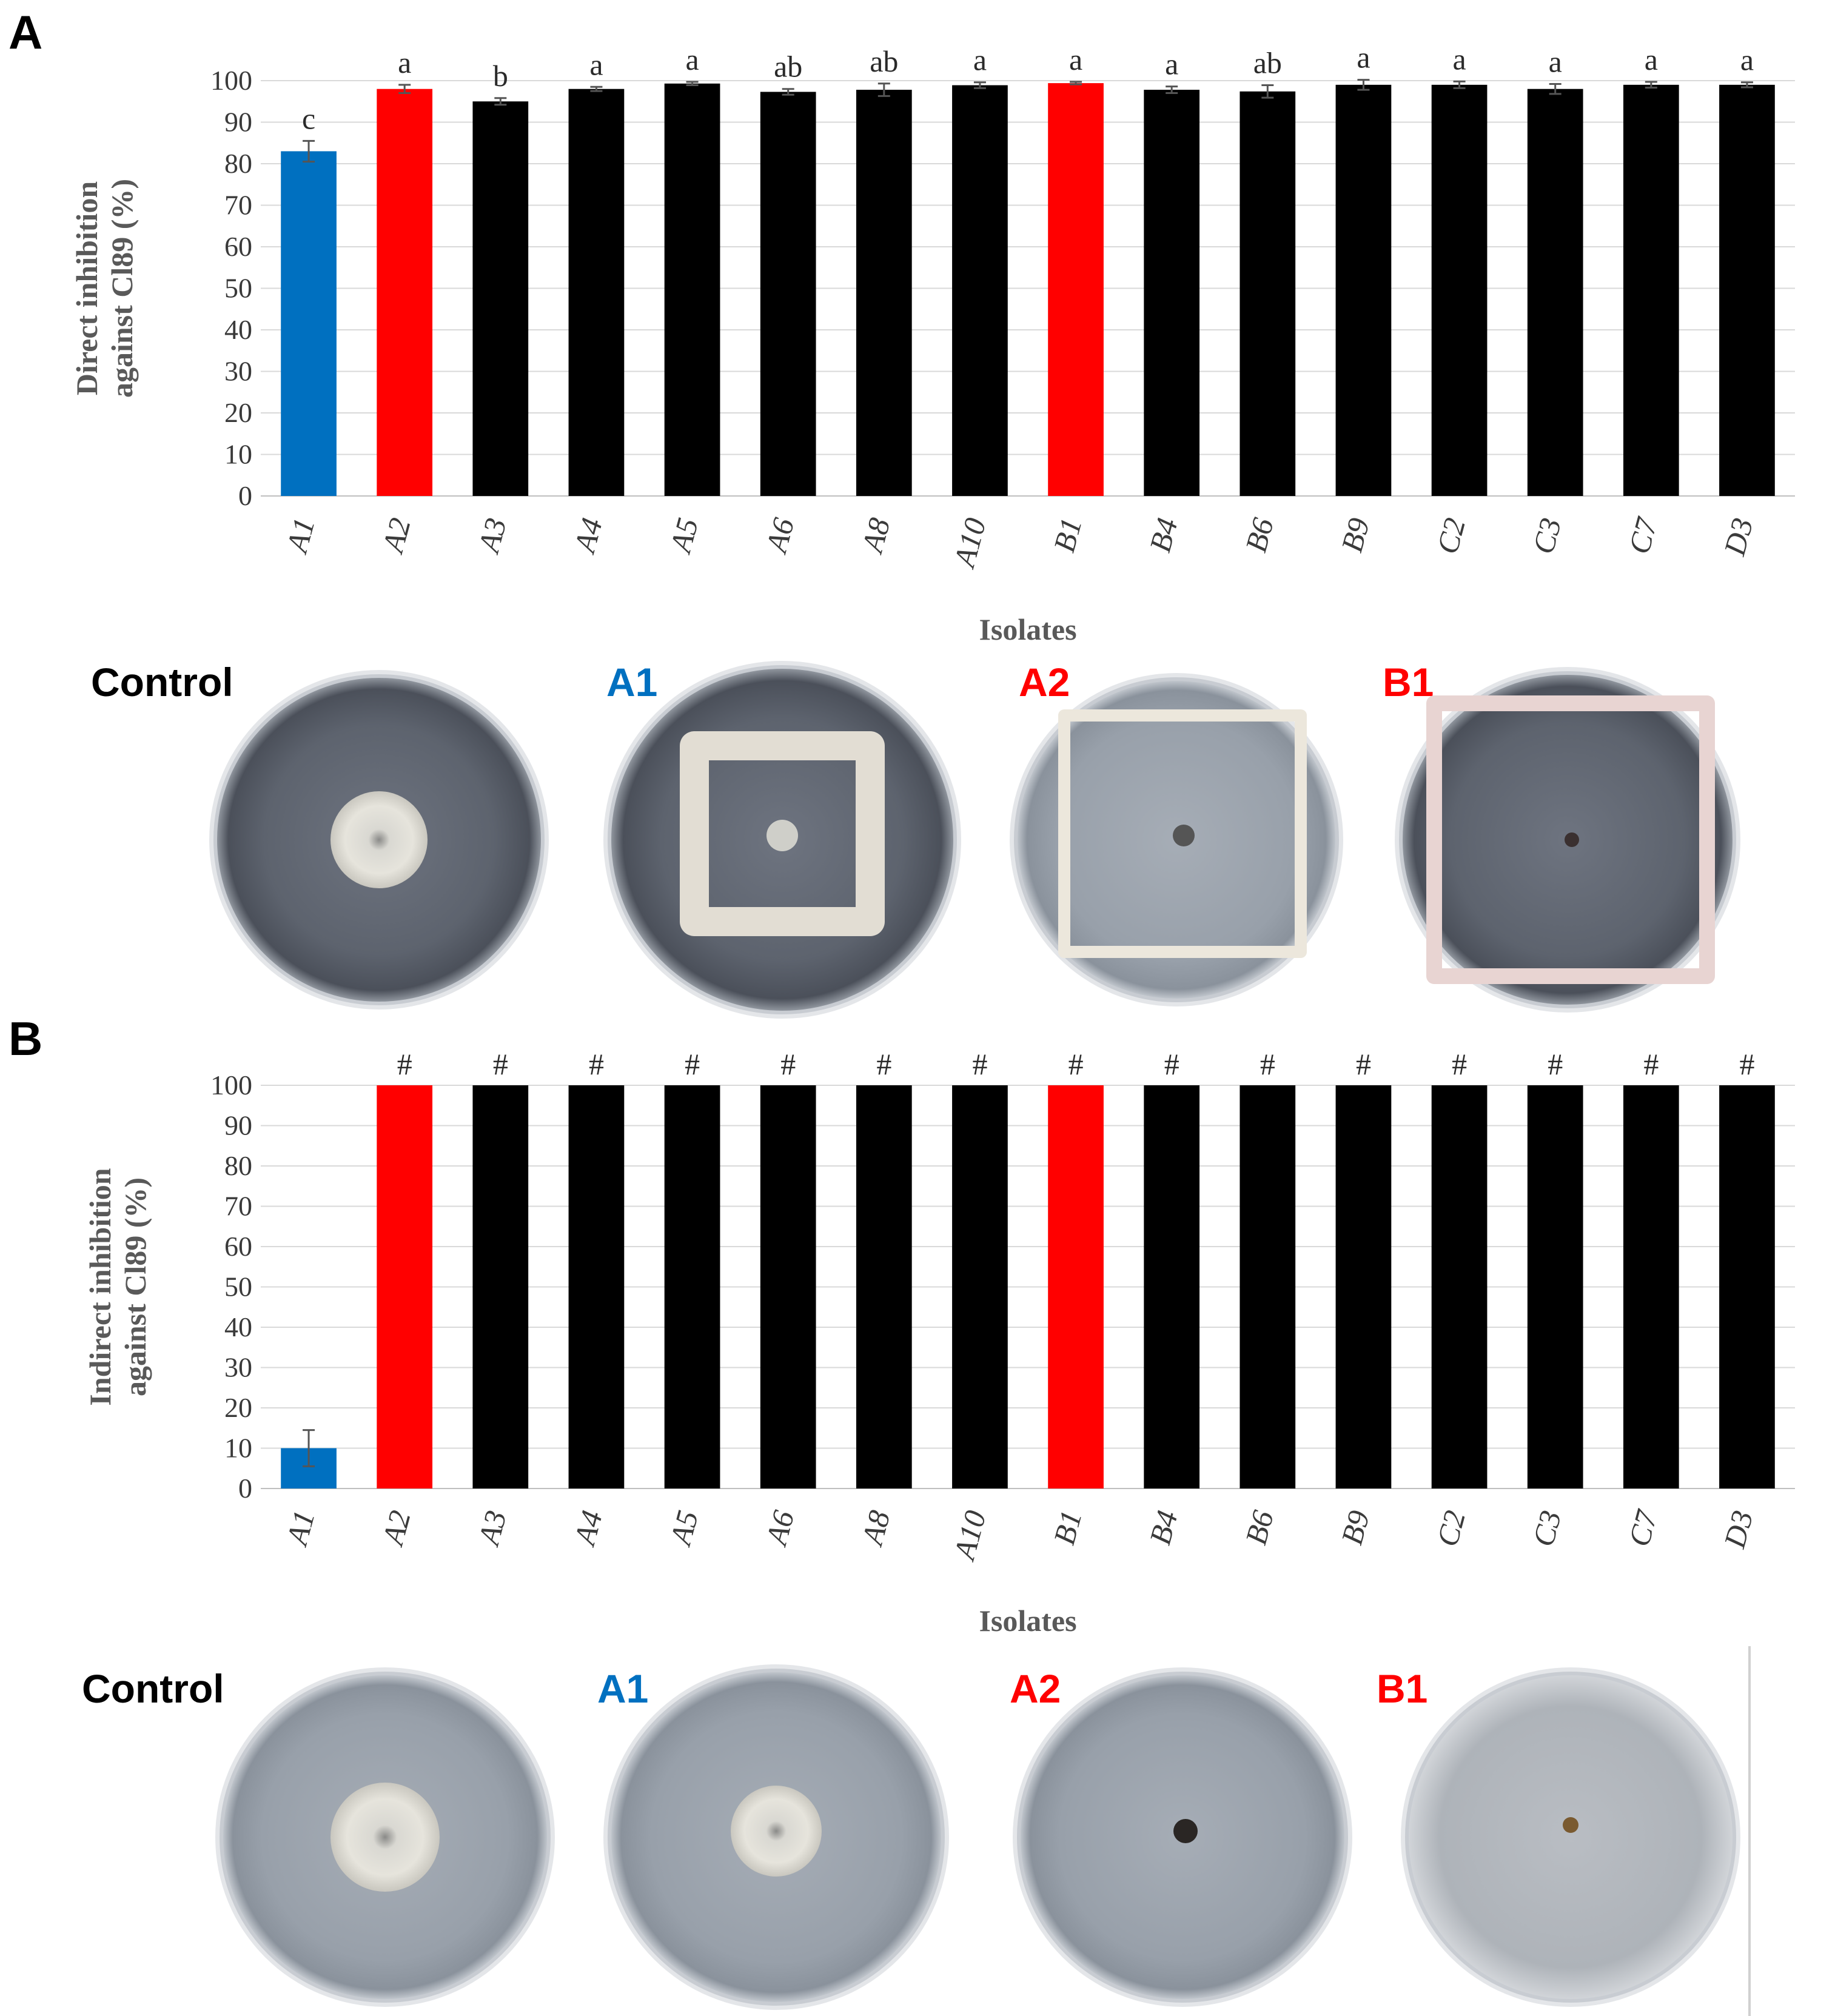  What do you see at coordinates (596, 64) in the screenshot?
I see `significance-label-A4: a` at bounding box center [596, 64].